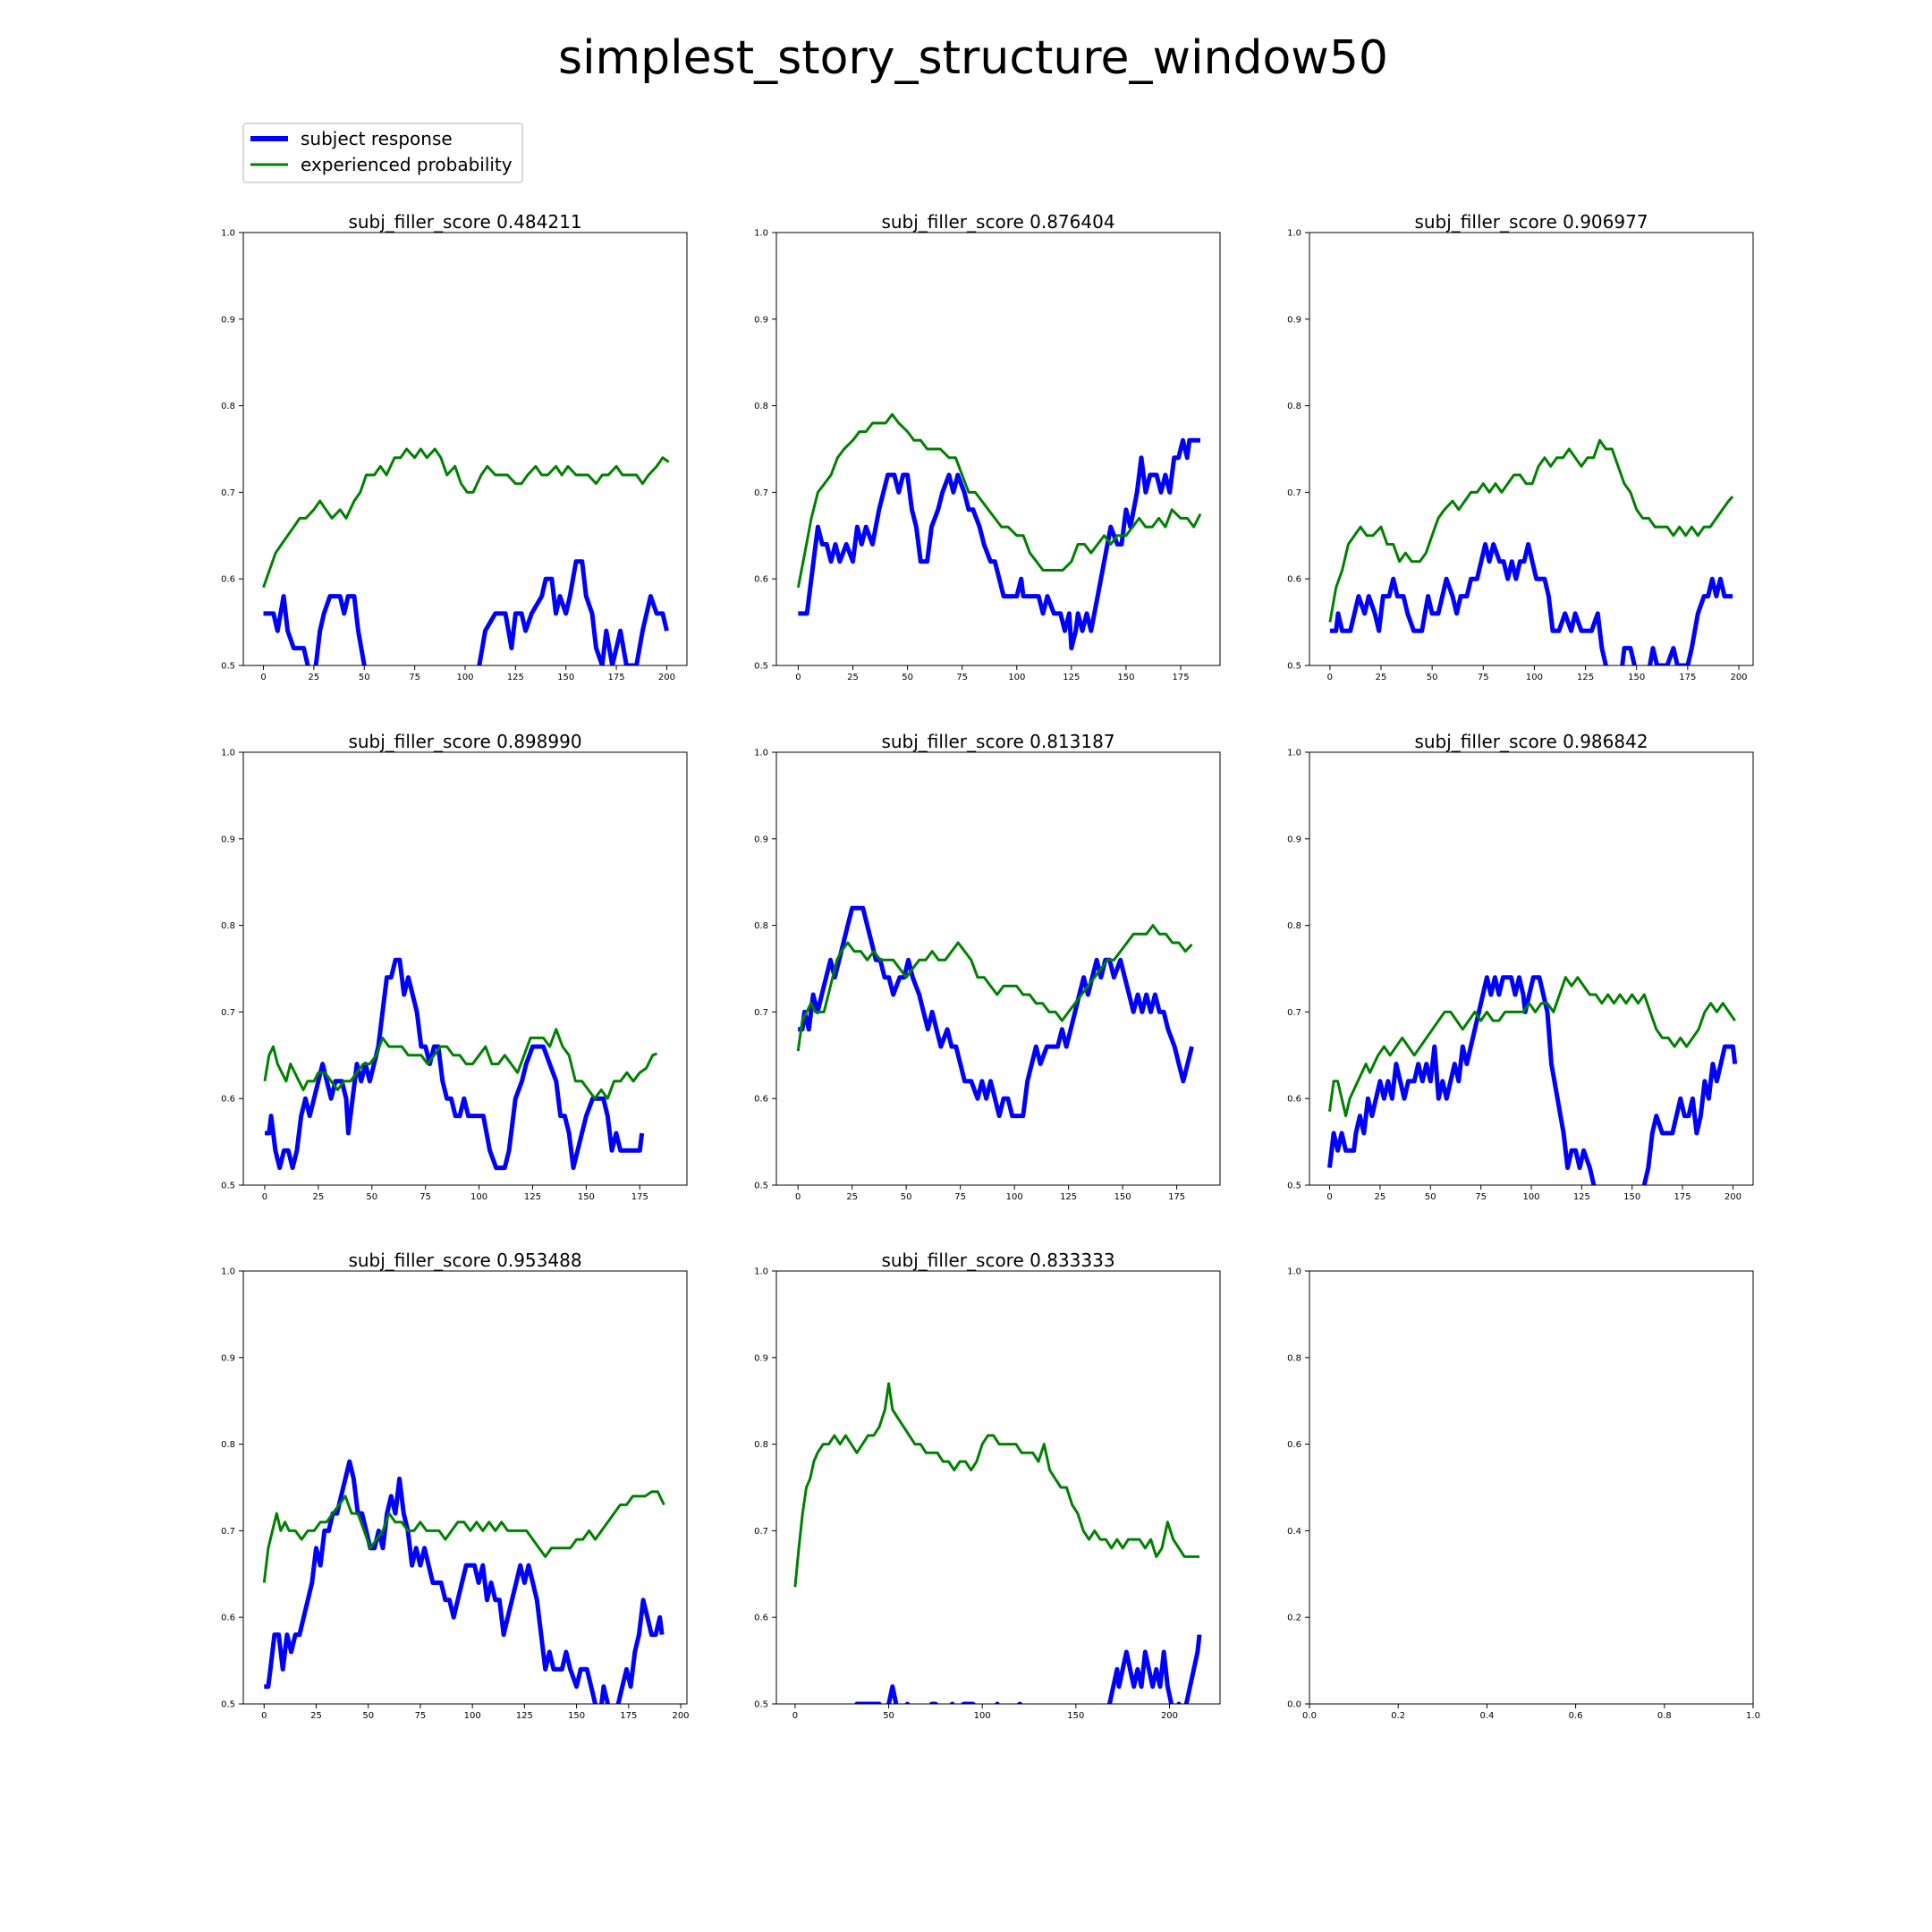 This screenshot has width=1932, height=1932. I want to click on legend-frame, so click(382, 153).